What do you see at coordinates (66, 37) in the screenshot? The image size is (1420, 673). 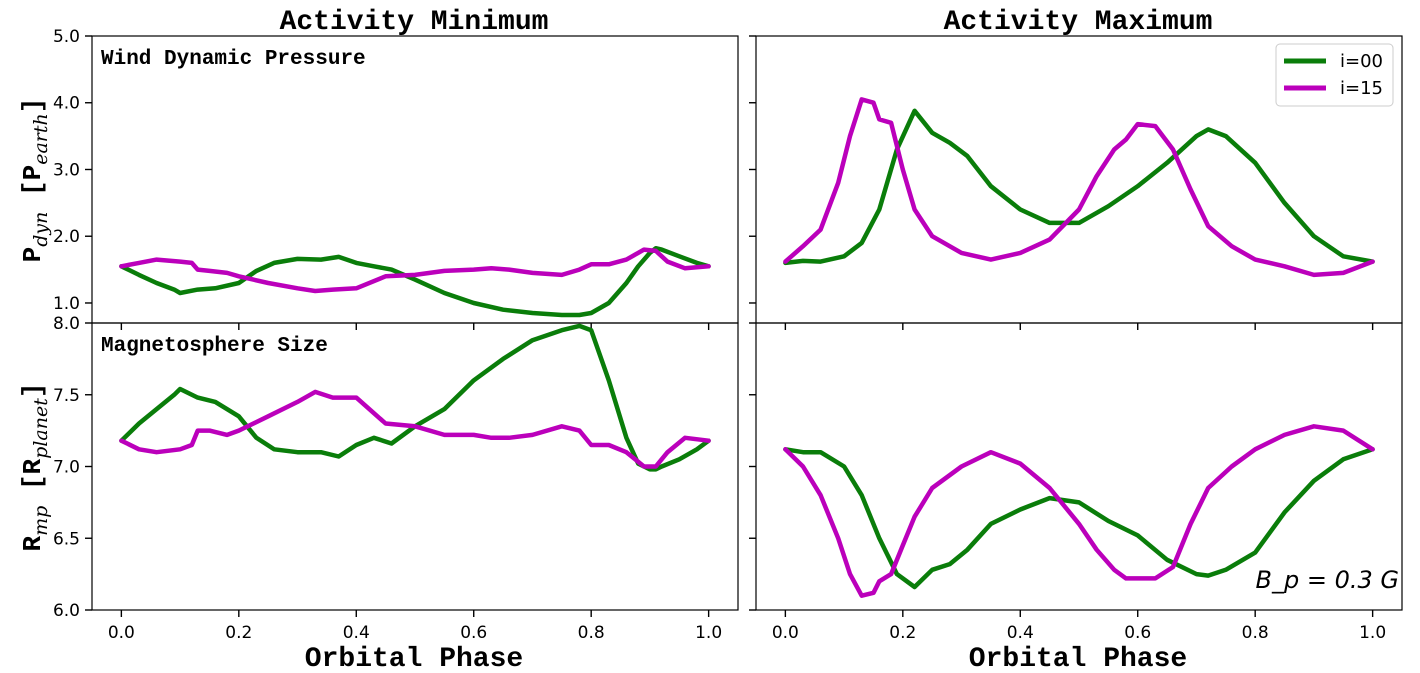 I see `ytick-label: 5.0` at bounding box center [66, 37].